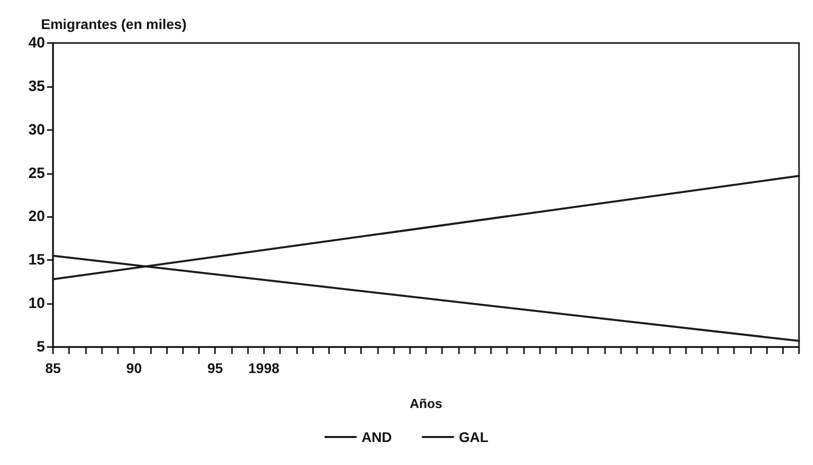 Image resolution: width=813 pixels, height=465 pixels. What do you see at coordinates (377, 437) in the screenshot?
I see `legend-label: AND` at bounding box center [377, 437].